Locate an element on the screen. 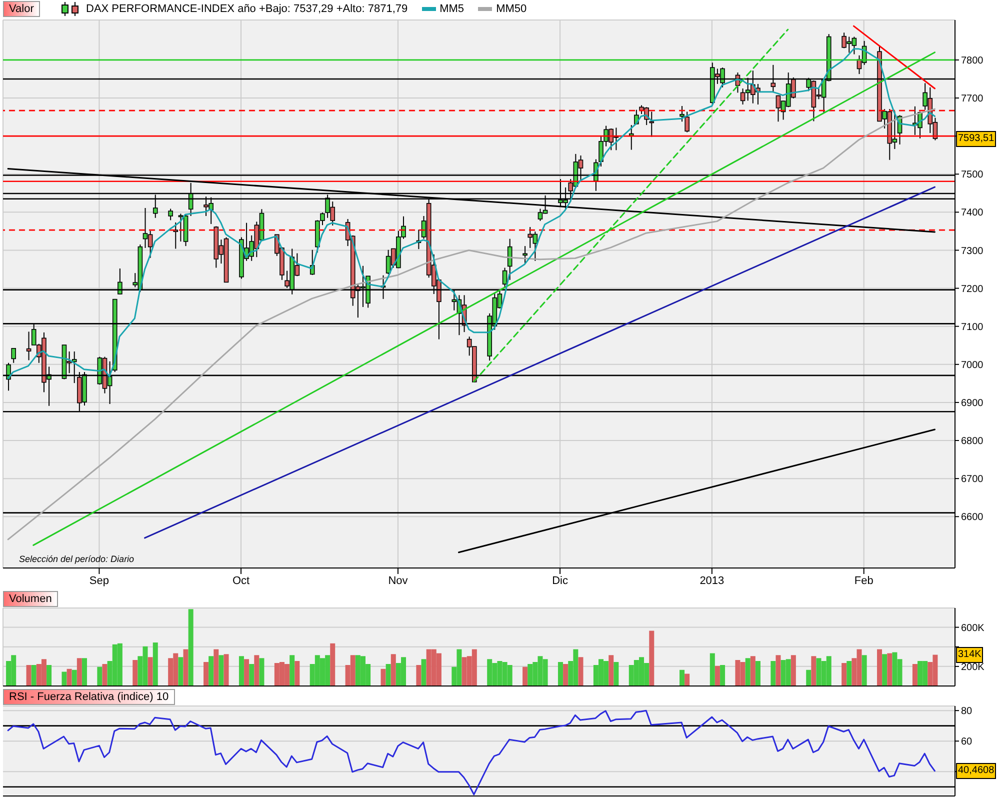  x-tick-label: Feb is located at coordinates (864, 580).